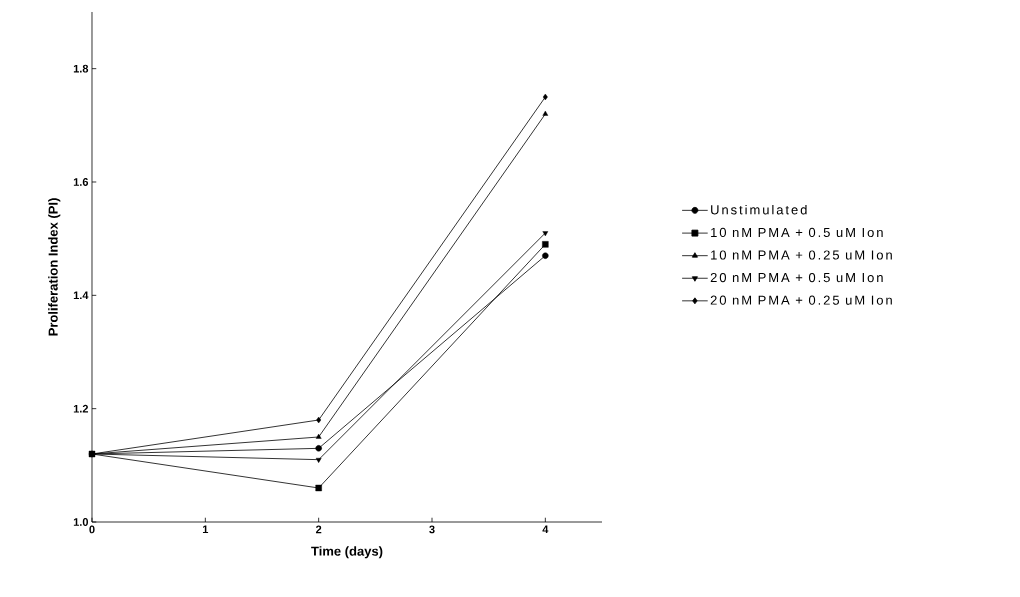  Describe the element at coordinates (759, 209) in the screenshot. I see `legend-label: Unstimulated` at that location.